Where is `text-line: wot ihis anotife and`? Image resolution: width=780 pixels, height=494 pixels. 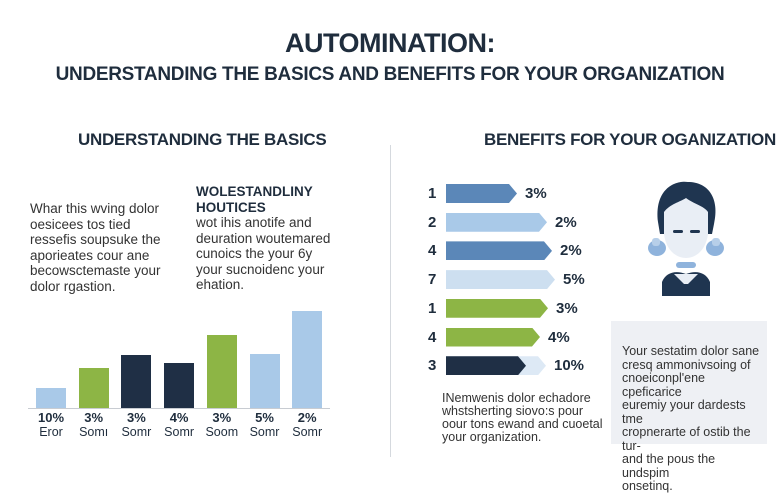
text-line: wot ihis anotife and is located at coordinates (254, 222).